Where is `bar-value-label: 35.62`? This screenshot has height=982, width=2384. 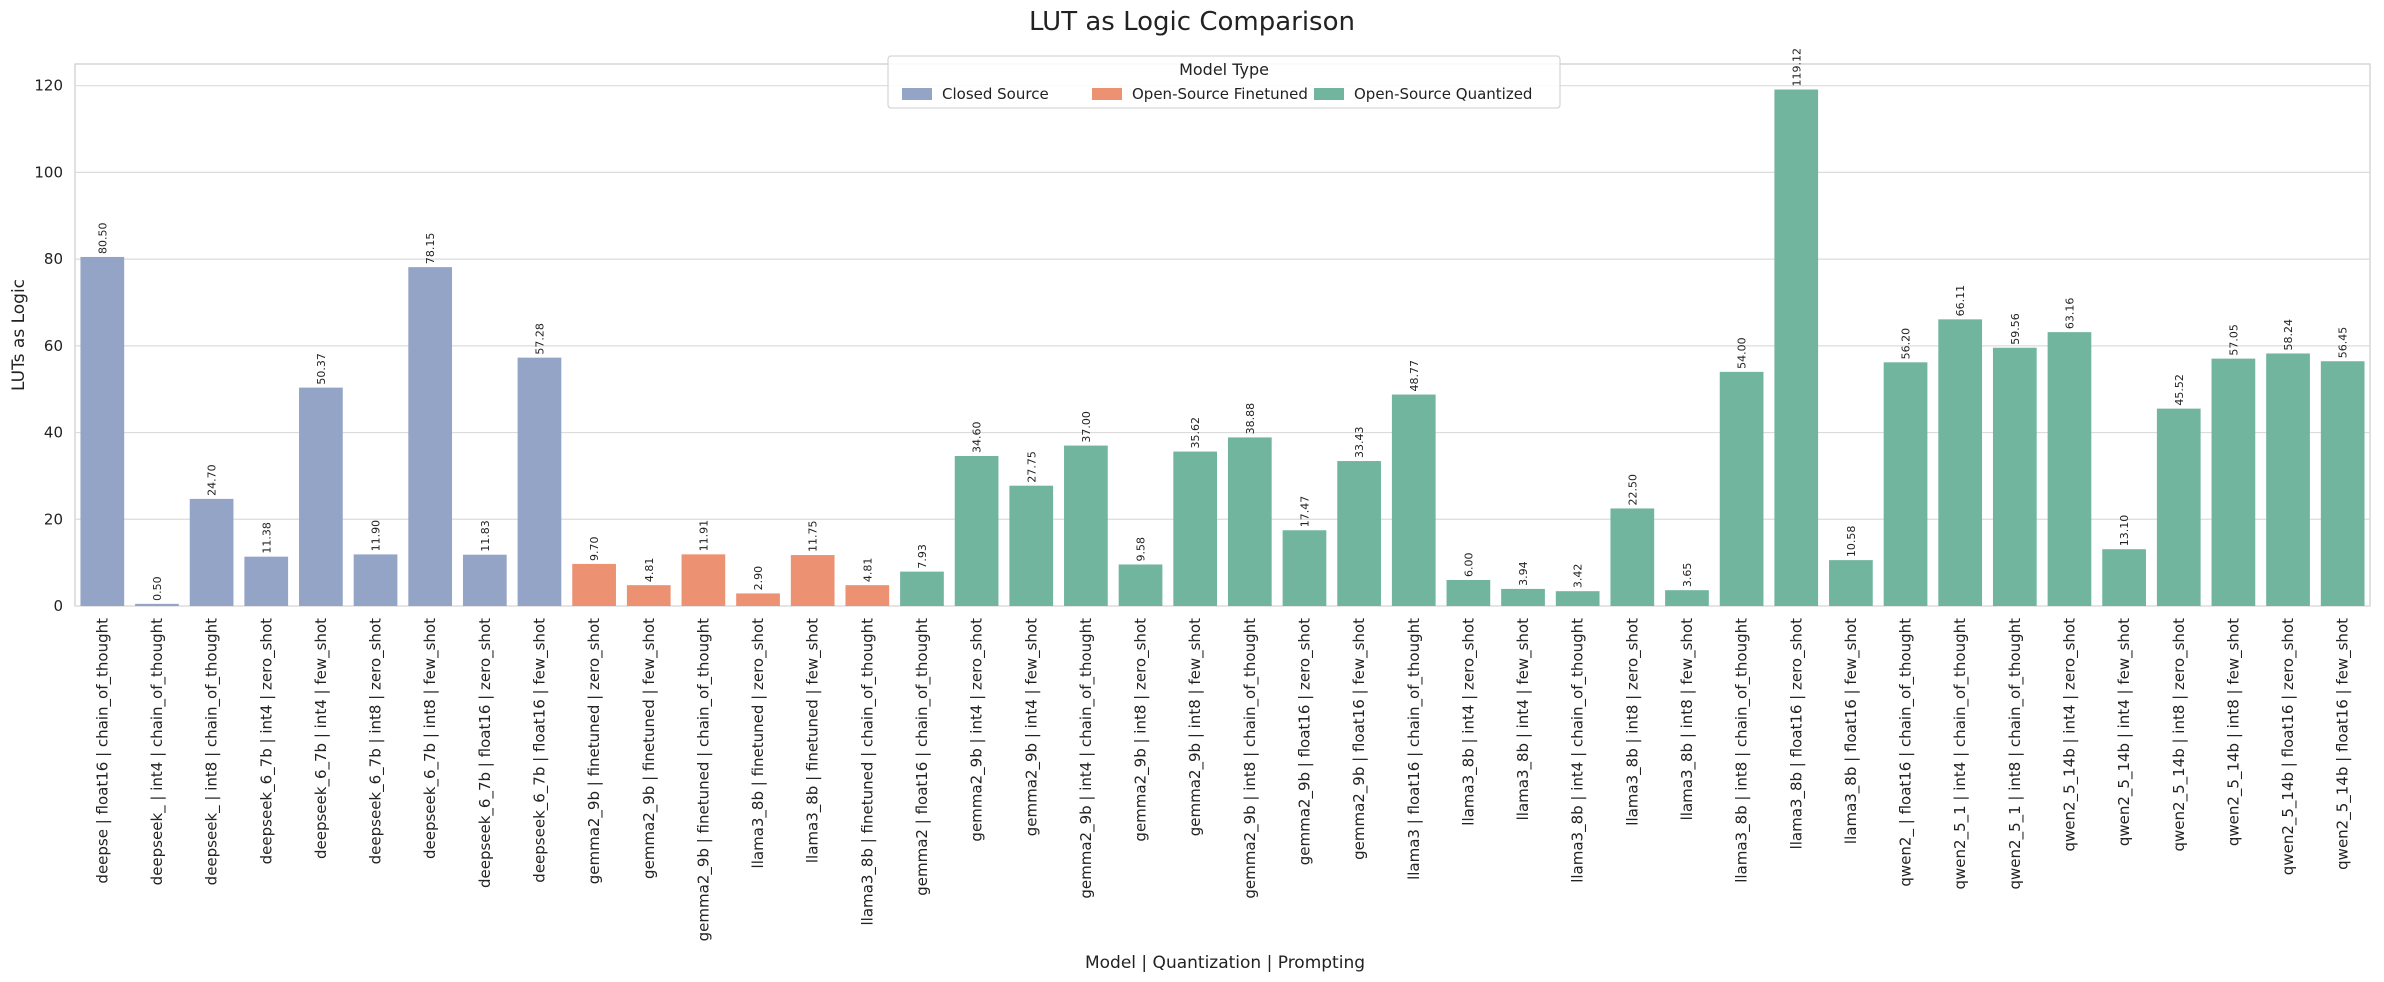 bar-value-label: 35.62 is located at coordinates (1195, 433).